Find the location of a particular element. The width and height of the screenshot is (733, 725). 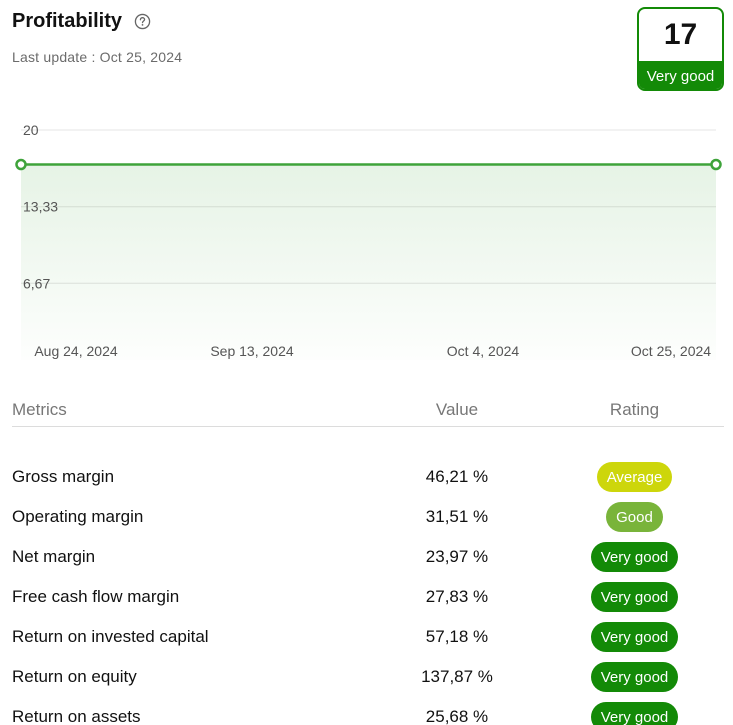

table-row: Gross margin 46,21 % Average is located at coordinates (368, 477).